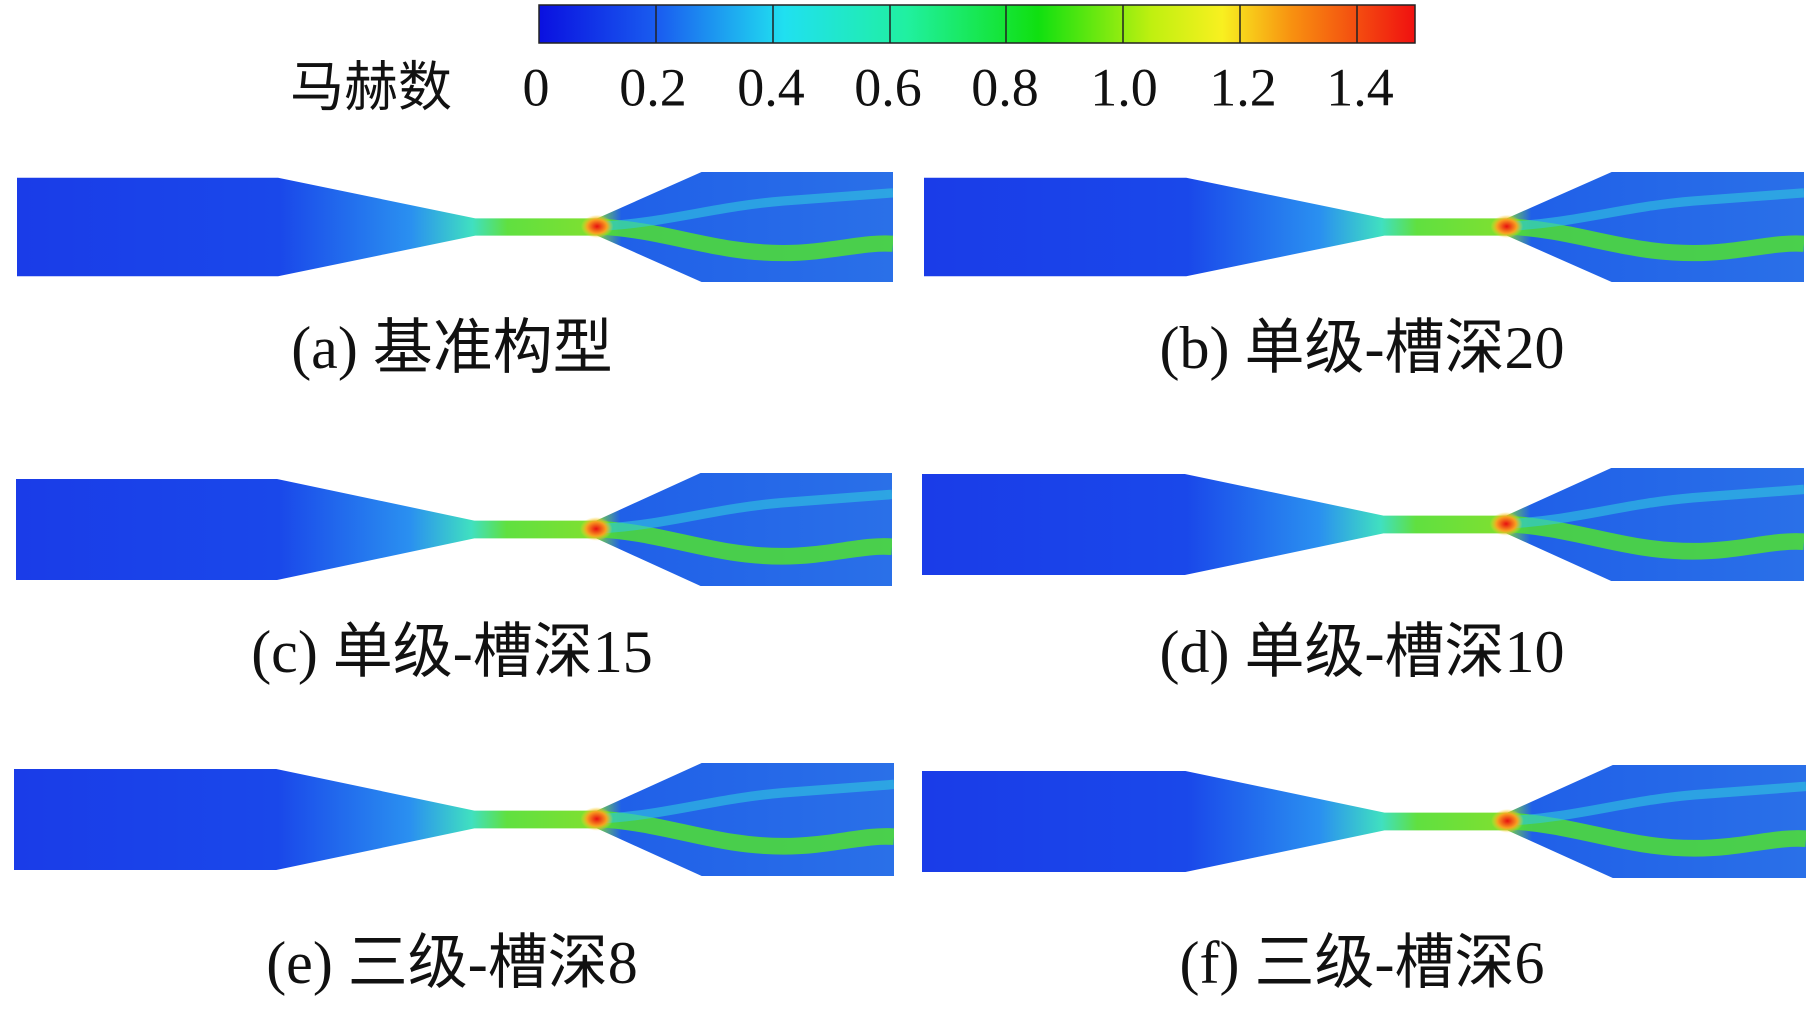 The width and height of the screenshot is (1819, 1018). I want to click on colorbar-tick-label: 1.4, so click(1360, 87).